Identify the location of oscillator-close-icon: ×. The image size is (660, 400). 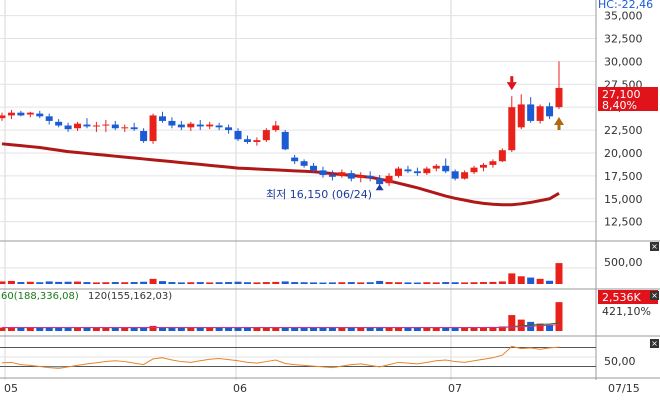
(654, 343).